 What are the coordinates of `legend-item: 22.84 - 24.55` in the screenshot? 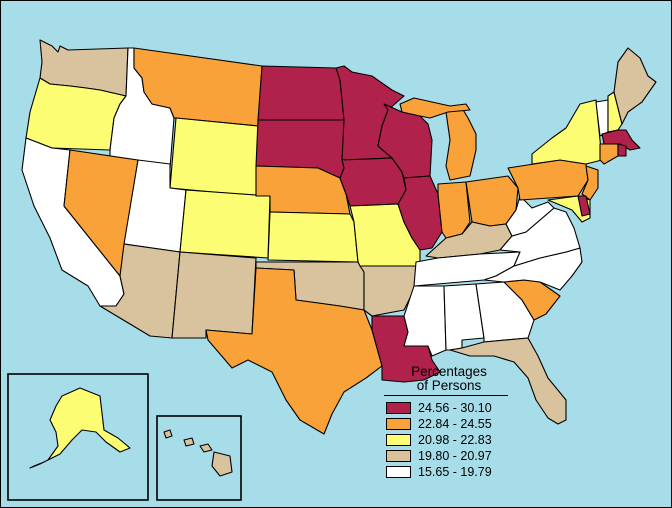 It's located at (449, 423).